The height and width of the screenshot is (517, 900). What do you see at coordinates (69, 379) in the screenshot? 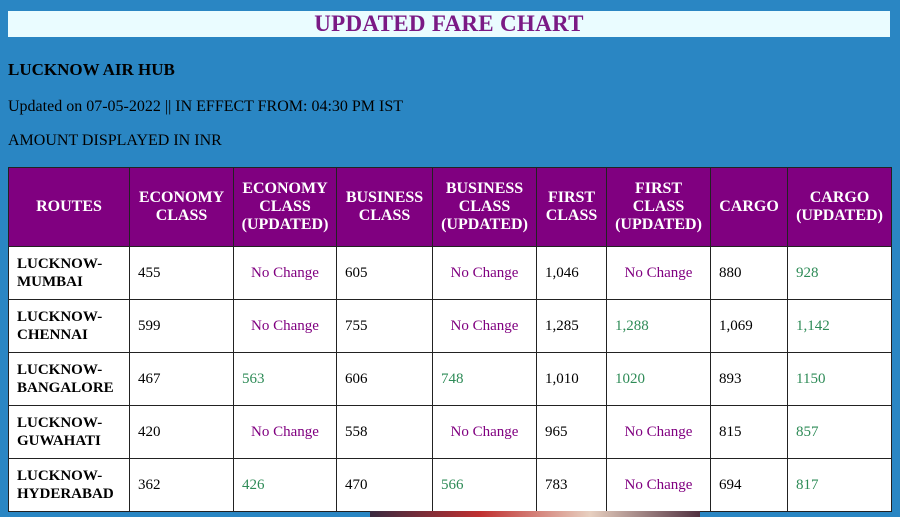
I see `route-cell: LUCKNOW-BANGALORE` at bounding box center [69, 379].